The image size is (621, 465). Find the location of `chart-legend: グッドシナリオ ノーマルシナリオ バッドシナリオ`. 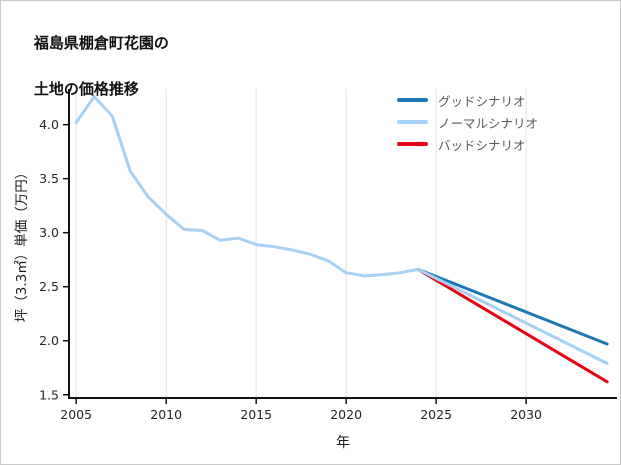

chart-legend: グッドシナリオ ノーマルシナリオ バッドシナリオ is located at coordinates (468, 123).